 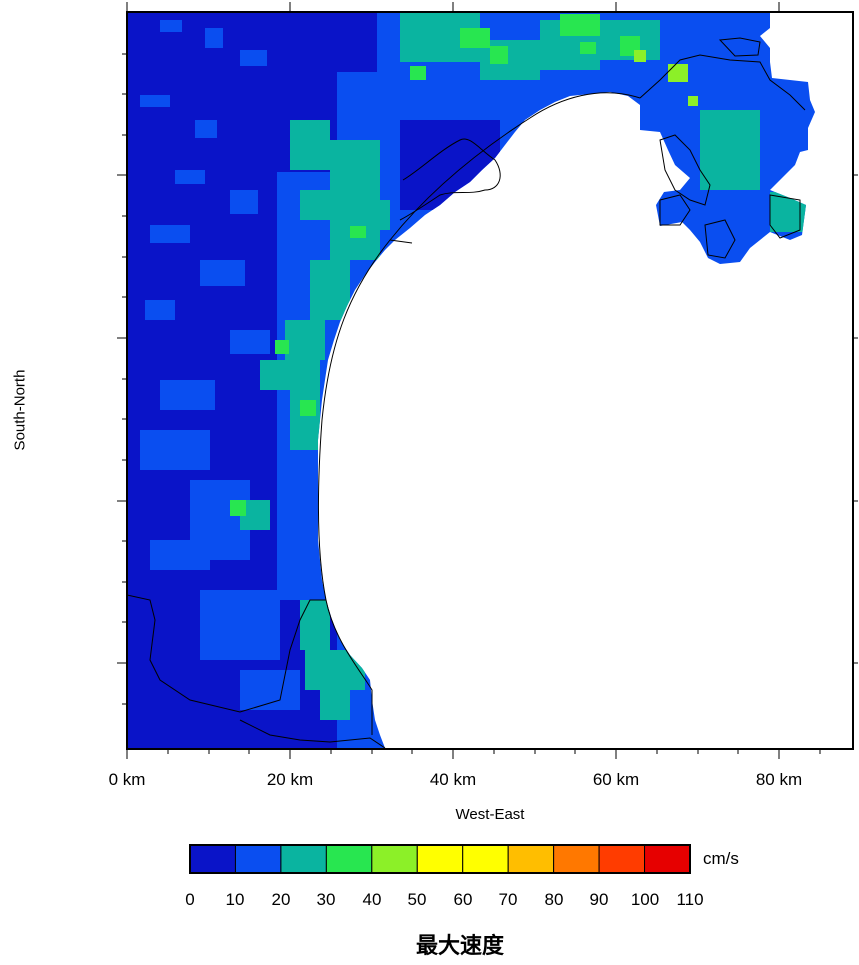 I want to click on colorbar-tick-label: 60, so click(x=463, y=899).